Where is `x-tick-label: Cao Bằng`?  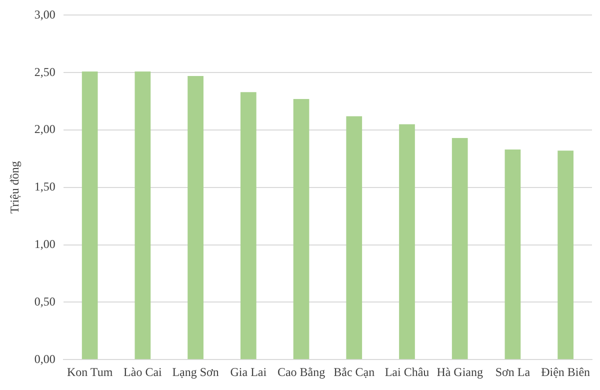
x-tick-label: Cao Bằng is located at coordinates (301, 371).